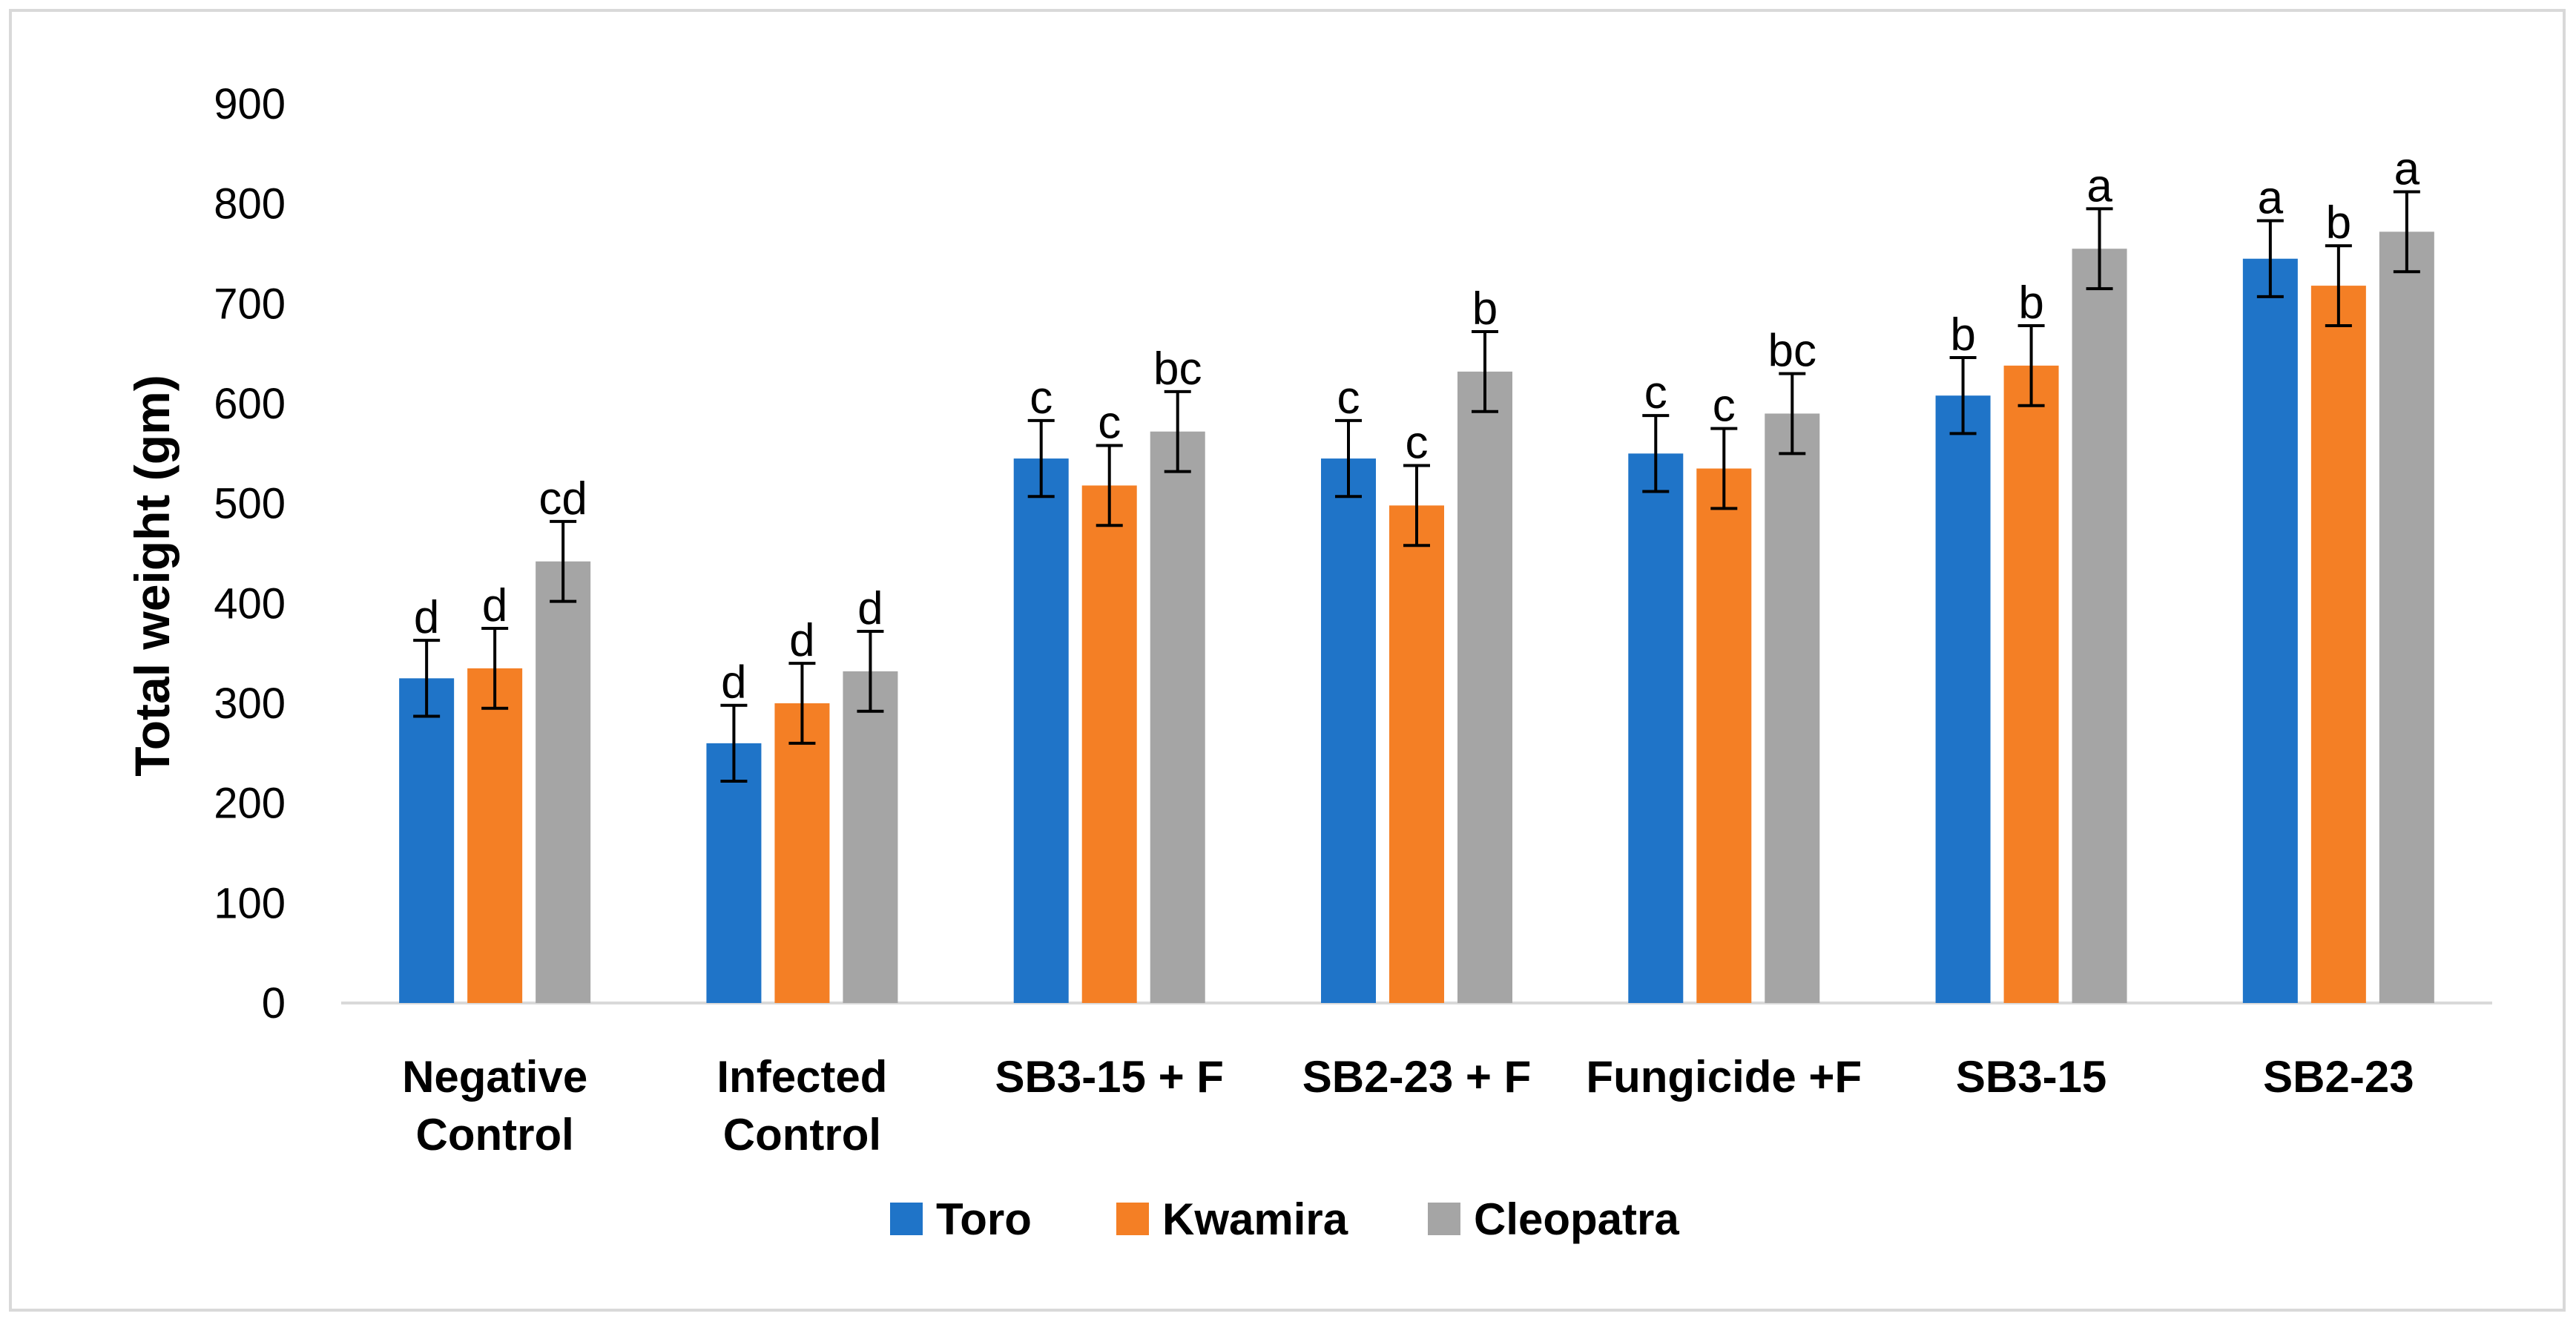 The image size is (2576, 1322). What do you see at coordinates (250, 903) in the screenshot?
I see `y-tick-label: 100` at bounding box center [250, 903].